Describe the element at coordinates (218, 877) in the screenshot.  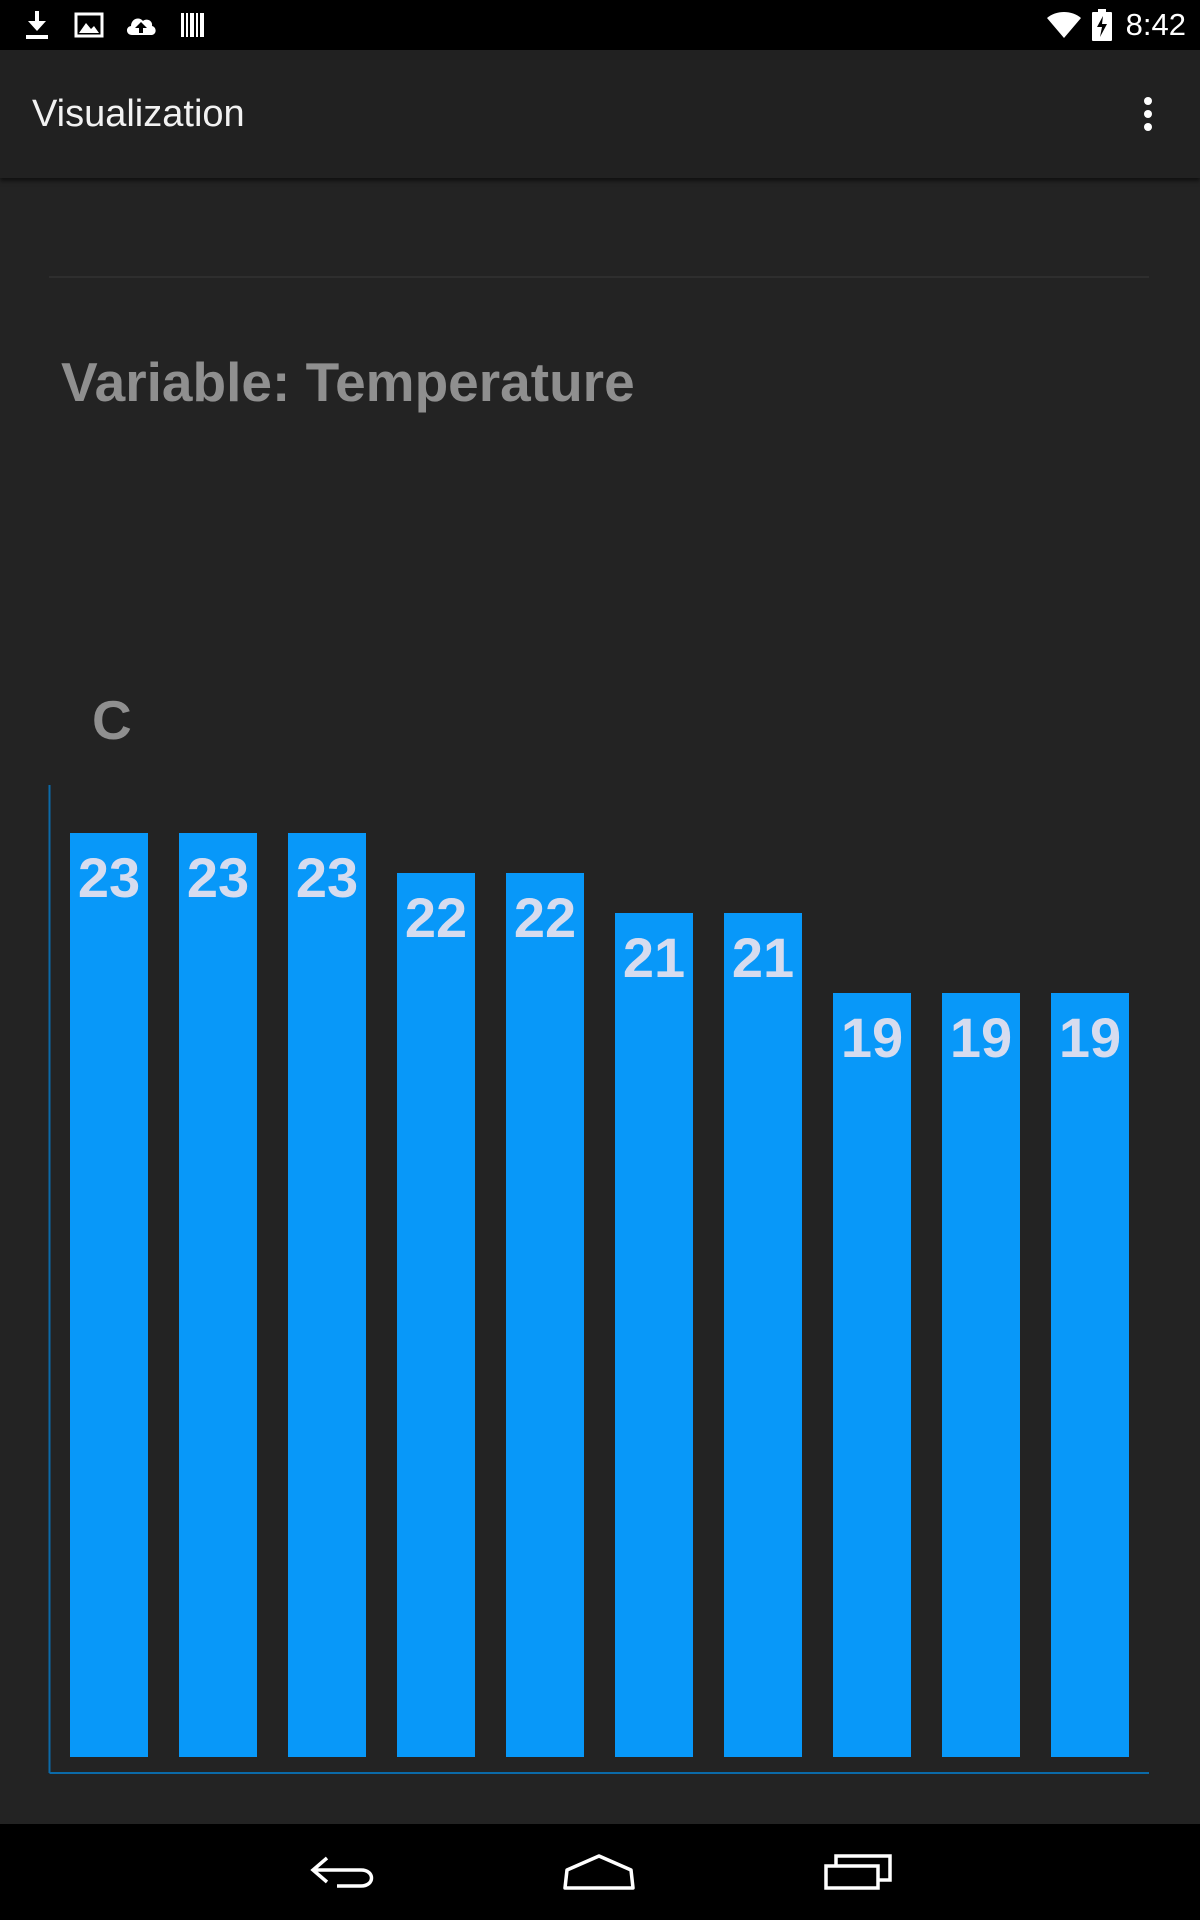
I see `bar-value-label-2: 23` at that location.